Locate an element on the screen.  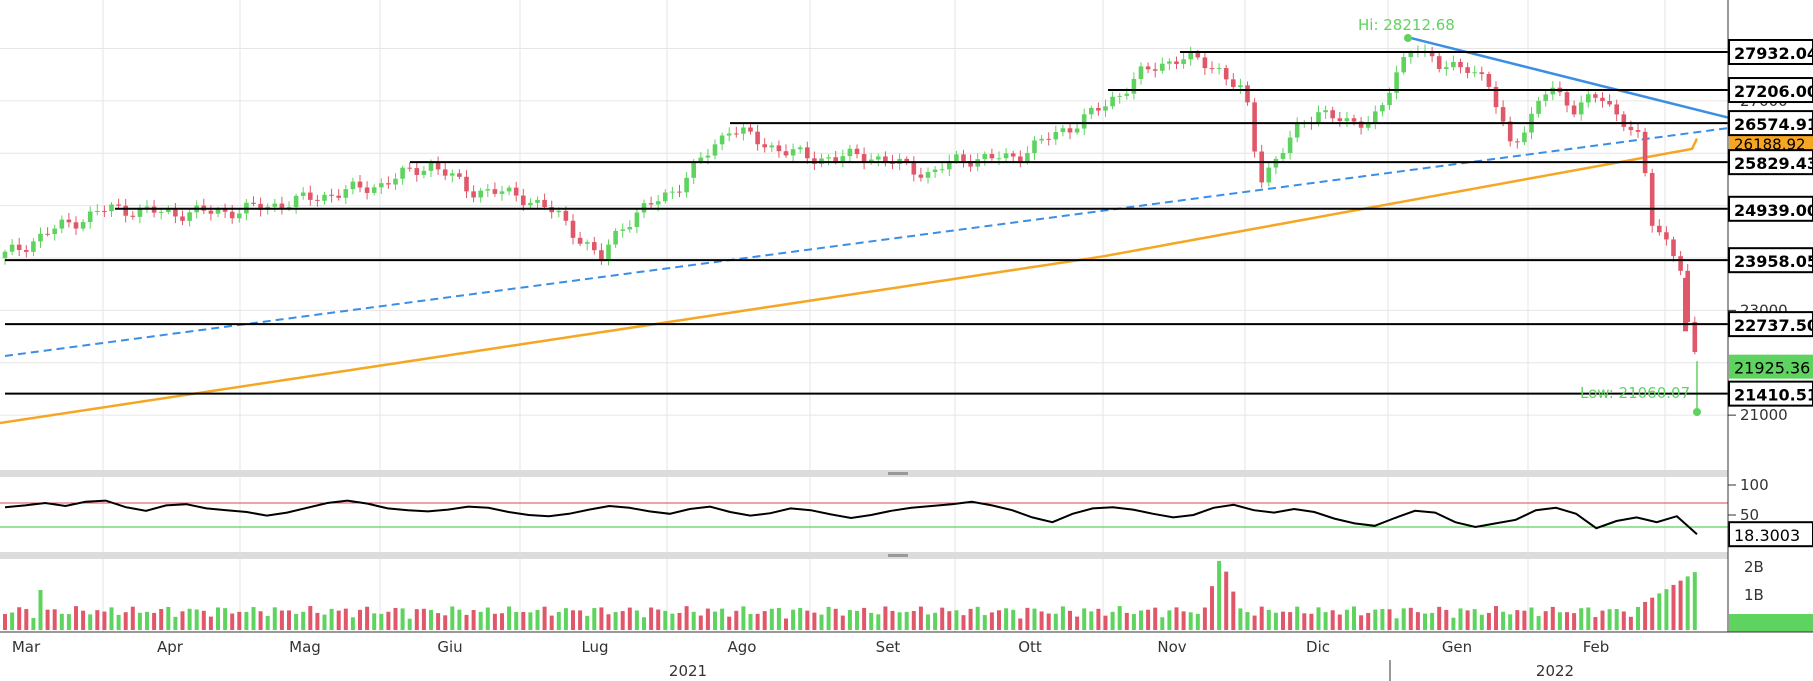
rsi-value-label: 18.3003 is located at coordinates (1767, 535).